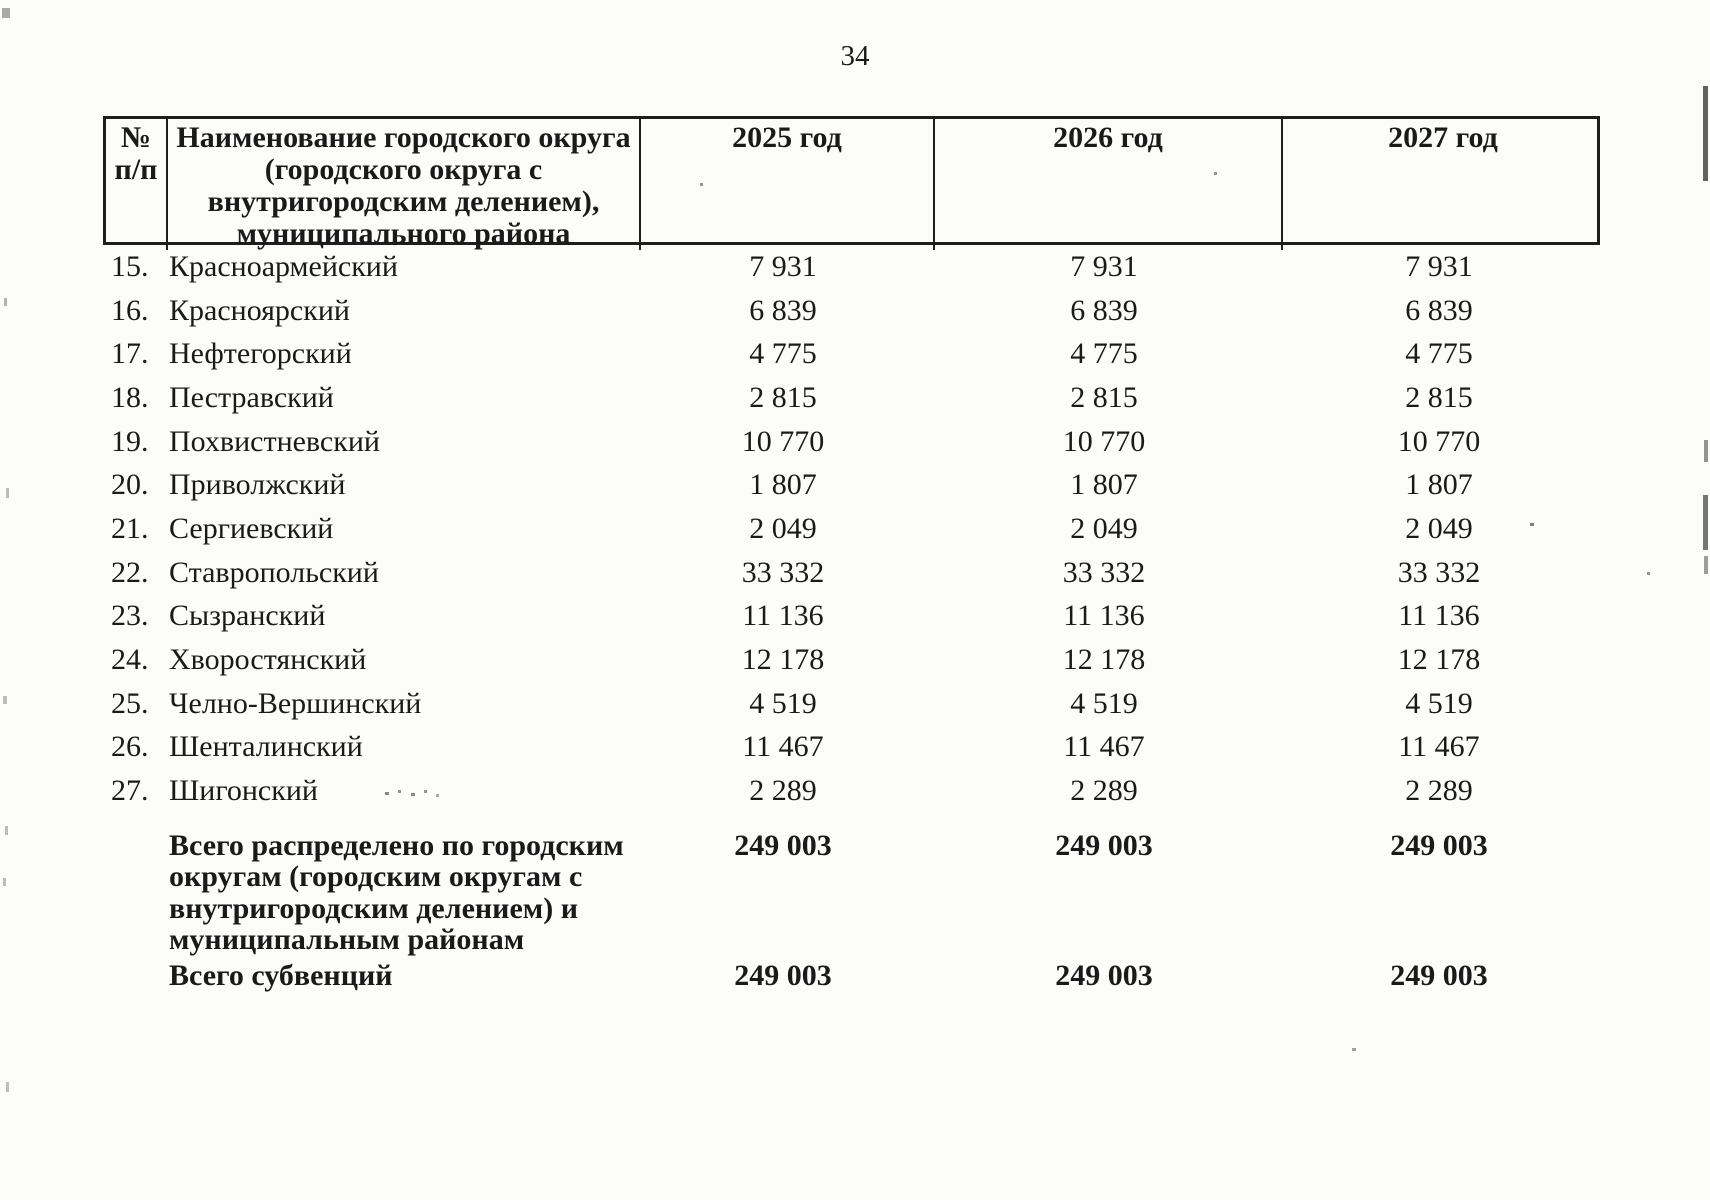  What do you see at coordinates (266, 747) in the screenshot?
I see `row-name: Шенталинский` at bounding box center [266, 747].